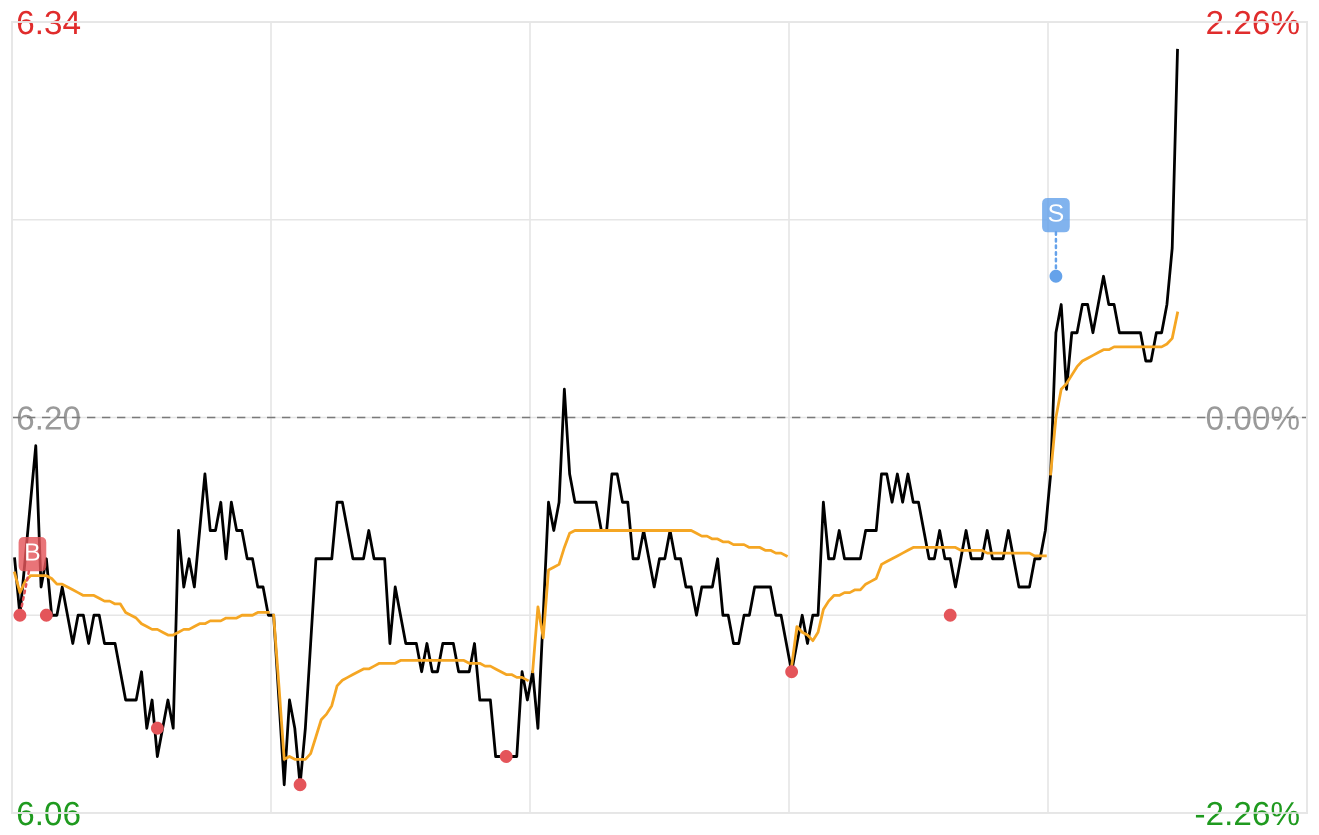 Image resolution: width=1319 pixels, height=835 pixels. I want to click on y2-tick-label: -2.26%, so click(1247, 813).